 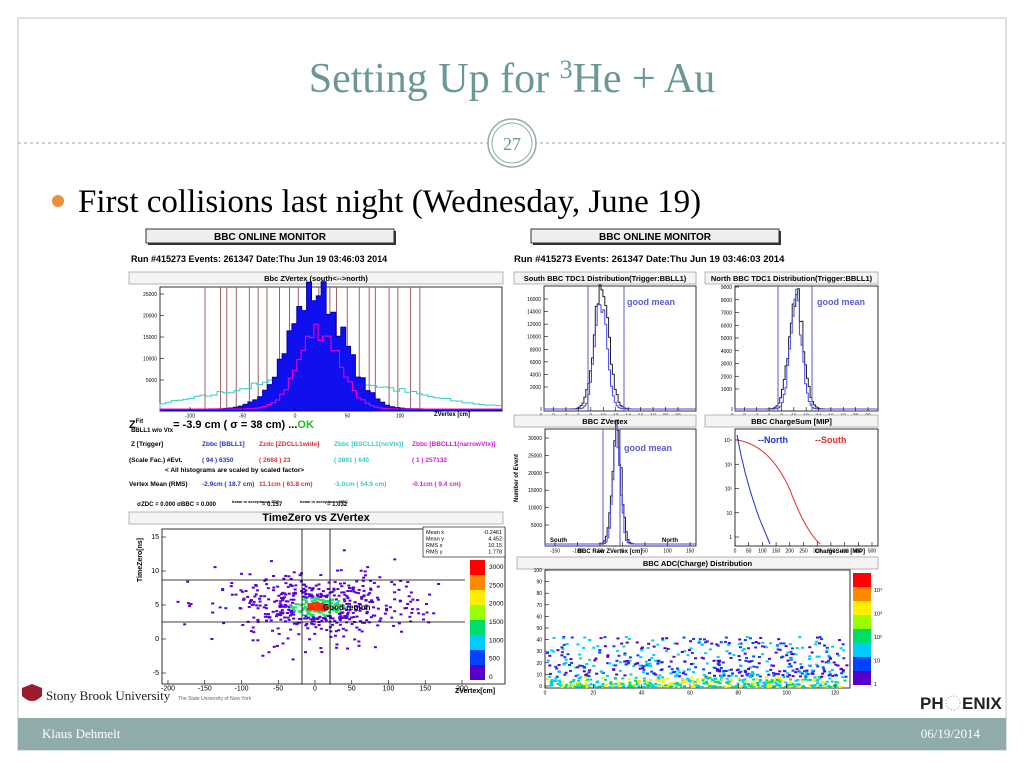 What do you see at coordinates (535, 509) in the screenshot?
I see `y-tick-label: 10000` at bounding box center [535, 509].